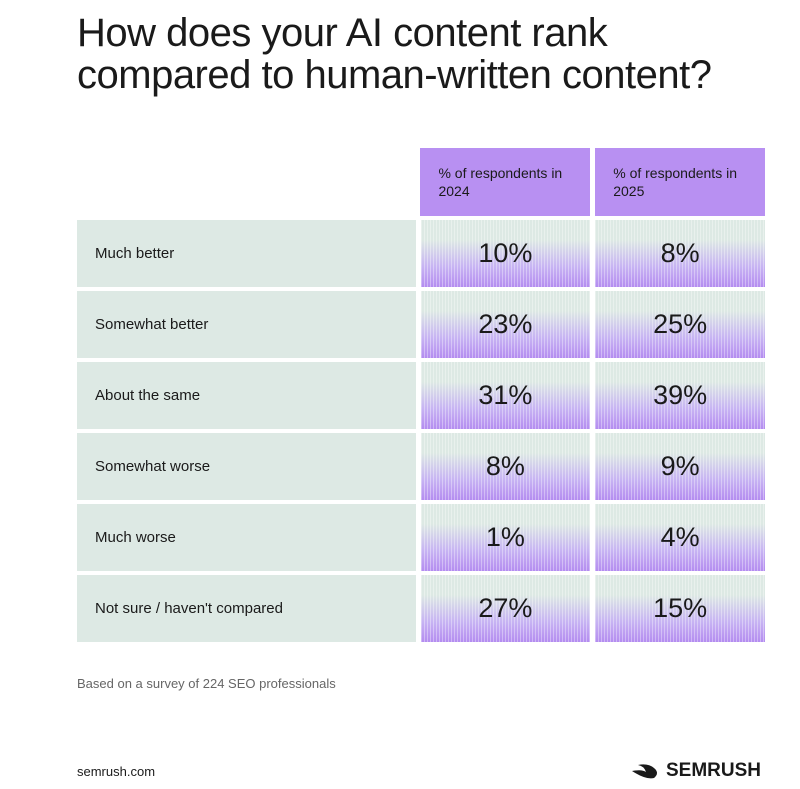  I want to click on row-label: About the same, so click(246, 395).